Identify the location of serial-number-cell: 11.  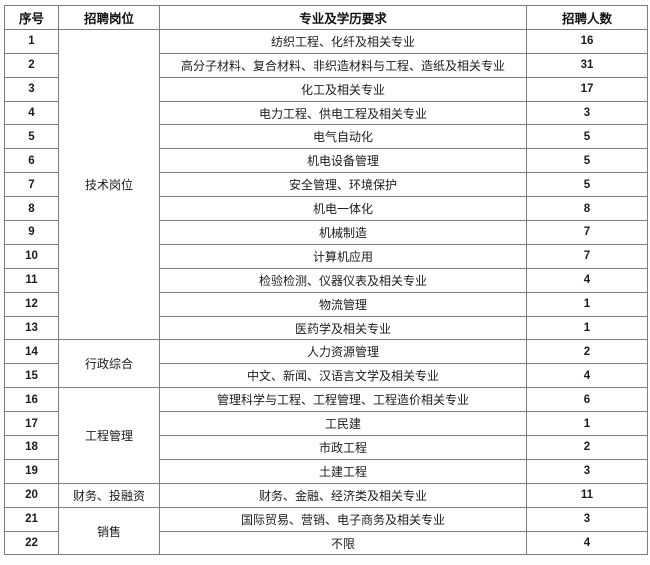
(31, 280).